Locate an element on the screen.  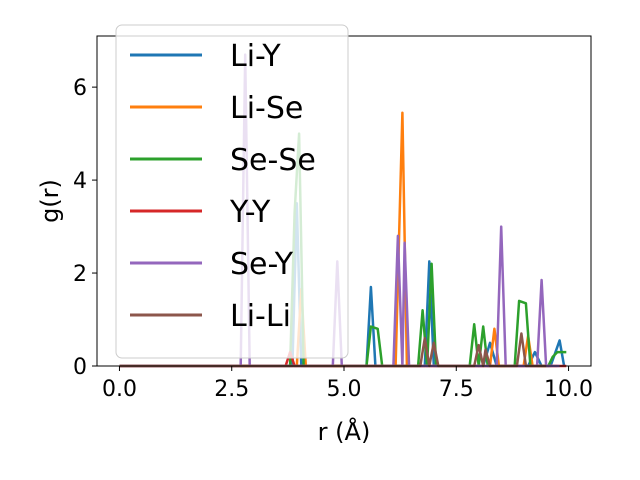
x-axis-label: r (Å) is located at coordinates (344, 431).